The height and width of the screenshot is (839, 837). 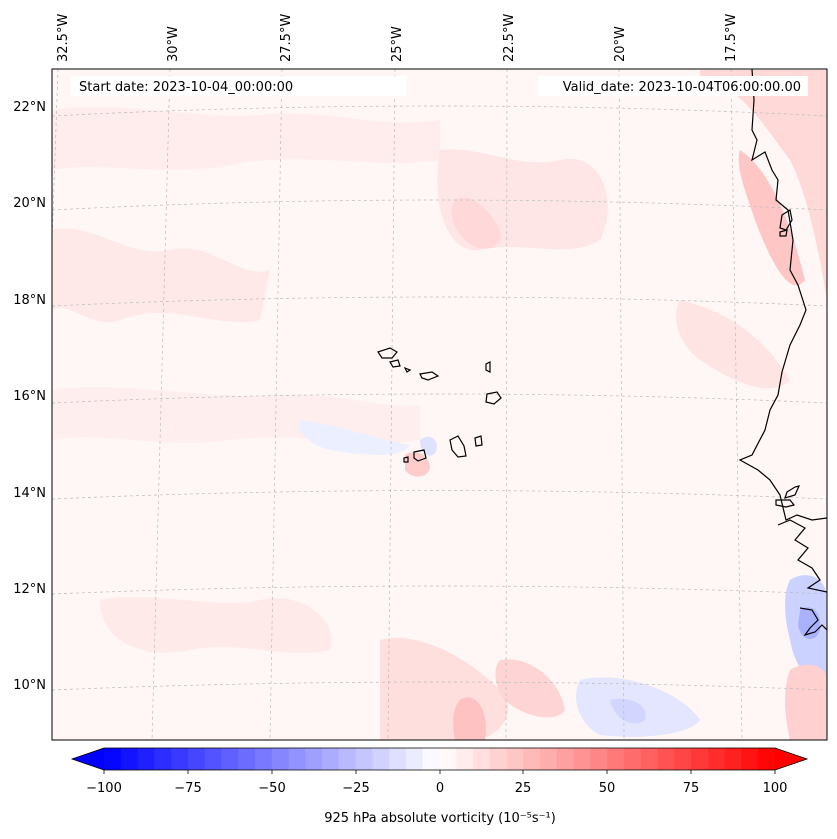 I want to click on meridian-20w, so click(x=621, y=404).